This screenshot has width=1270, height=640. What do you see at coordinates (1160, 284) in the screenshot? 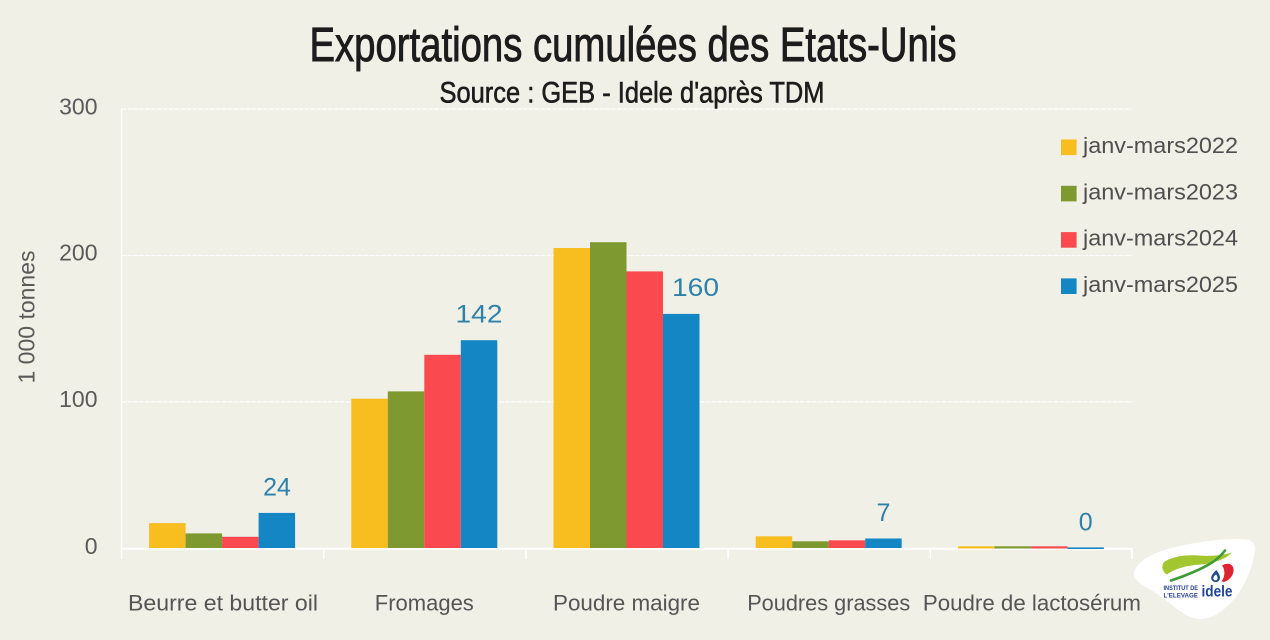
I see `svg-text: janv-mars2025` at bounding box center [1160, 284].